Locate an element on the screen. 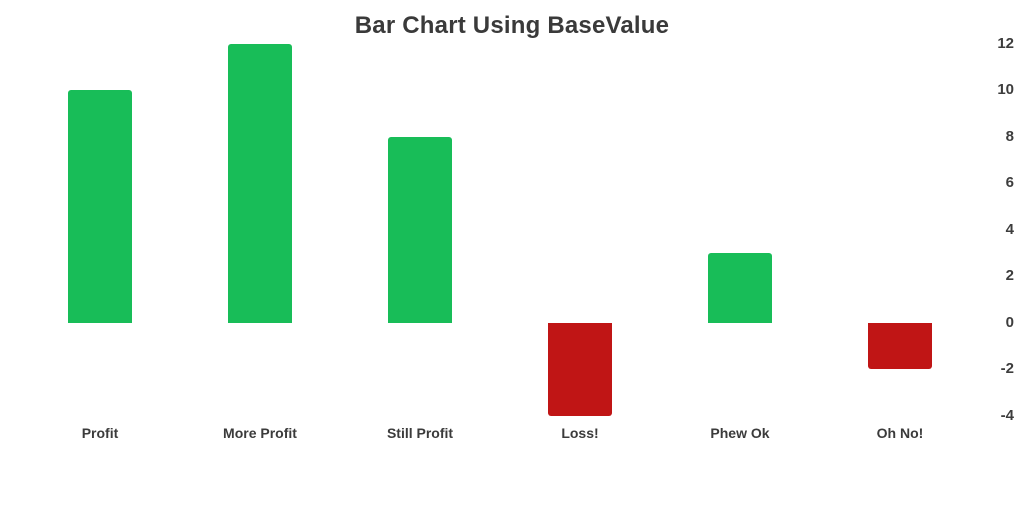 The width and height of the screenshot is (1024, 512). bar-profit is located at coordinates (100, 206).